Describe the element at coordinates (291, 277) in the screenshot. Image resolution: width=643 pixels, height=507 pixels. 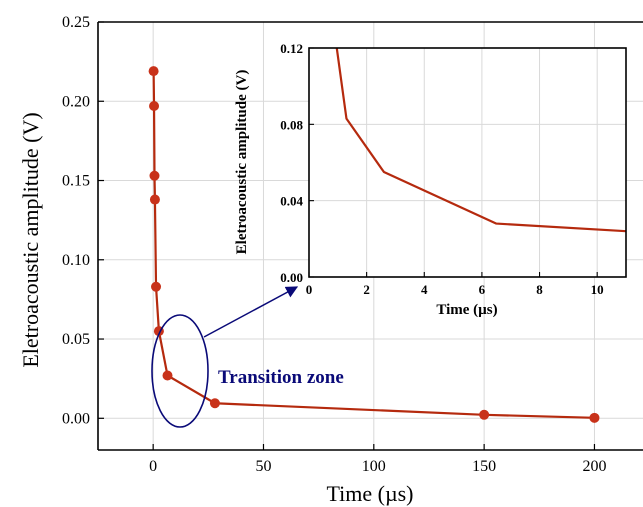
I see `inset-y-tick-label: 0.00` at that location.